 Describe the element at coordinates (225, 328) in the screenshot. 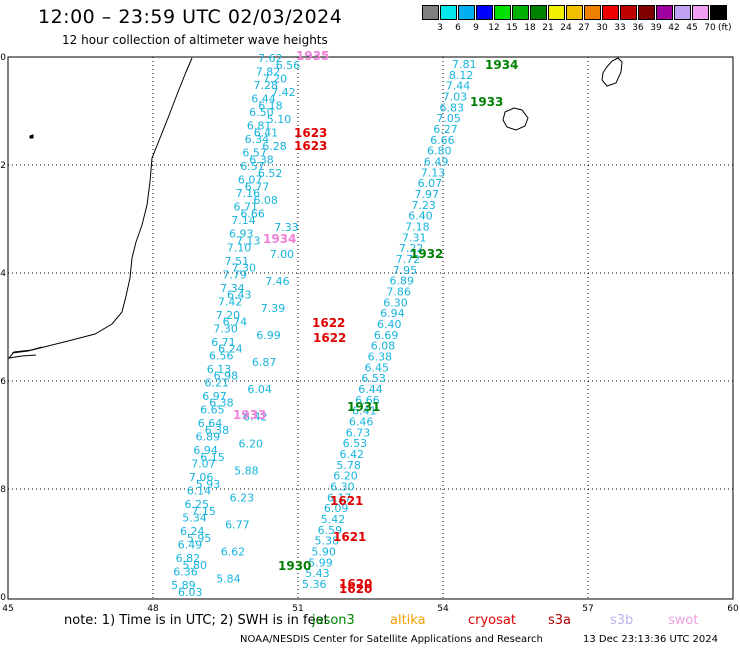

I see `swh-label: 7.30` at that location.